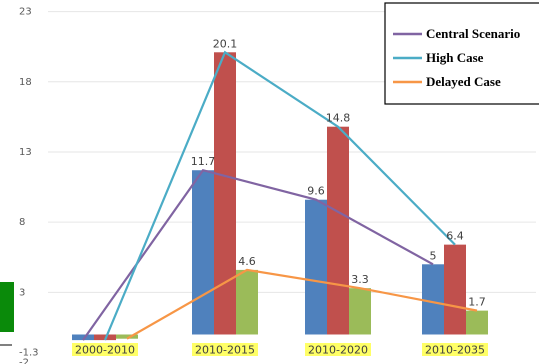 The image size is (539, 364). Describe the element at coordinates (360, 279) in the screenshot. I see `data-label: 3.3` at that location.